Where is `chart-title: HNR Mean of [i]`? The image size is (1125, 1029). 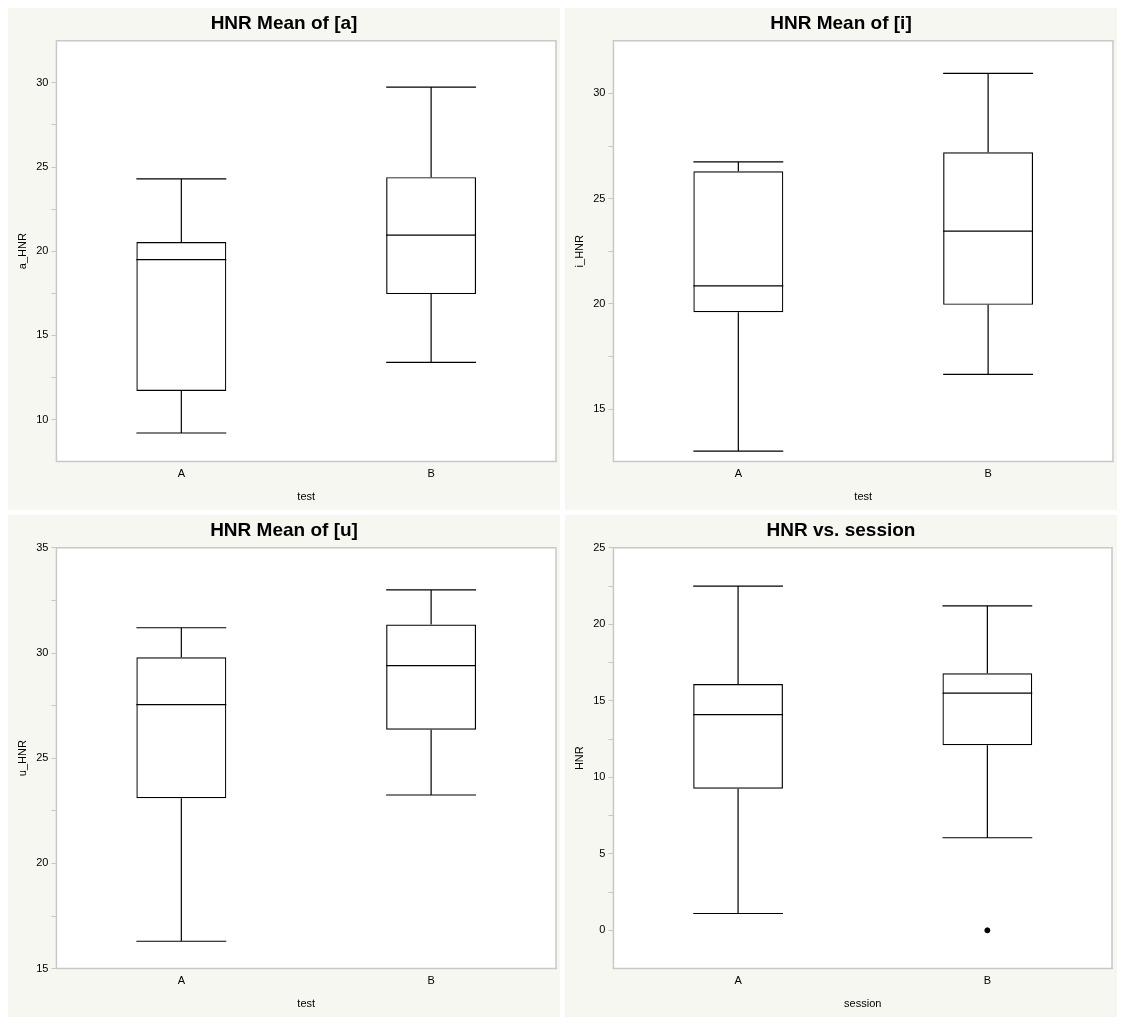 chart-title: HNR Mean of [i] is located at coordinates (841, 22).